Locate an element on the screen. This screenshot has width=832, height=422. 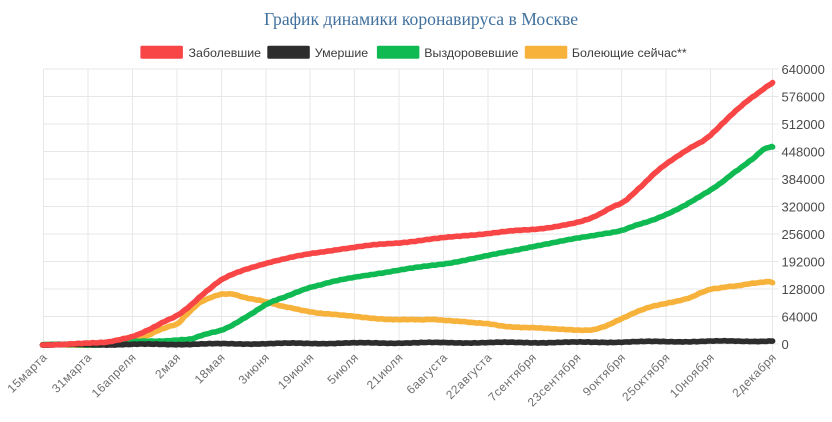
svg-text: 448000 is located at coordinates (803, 151).